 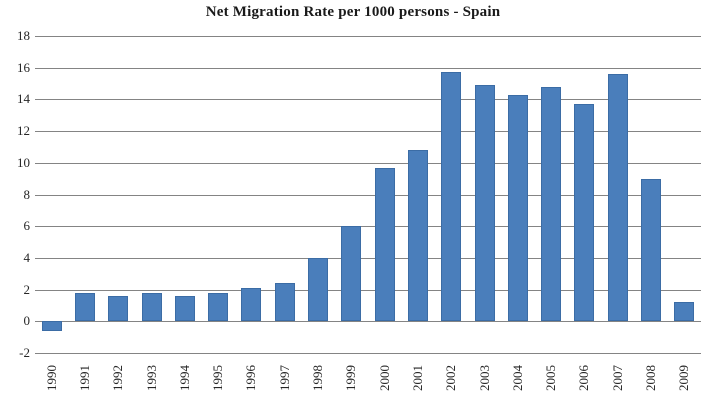 What do you see at coordinates (284, 302) in the screenshot?
I see `bar-1997` at bounding box center [284, 302].